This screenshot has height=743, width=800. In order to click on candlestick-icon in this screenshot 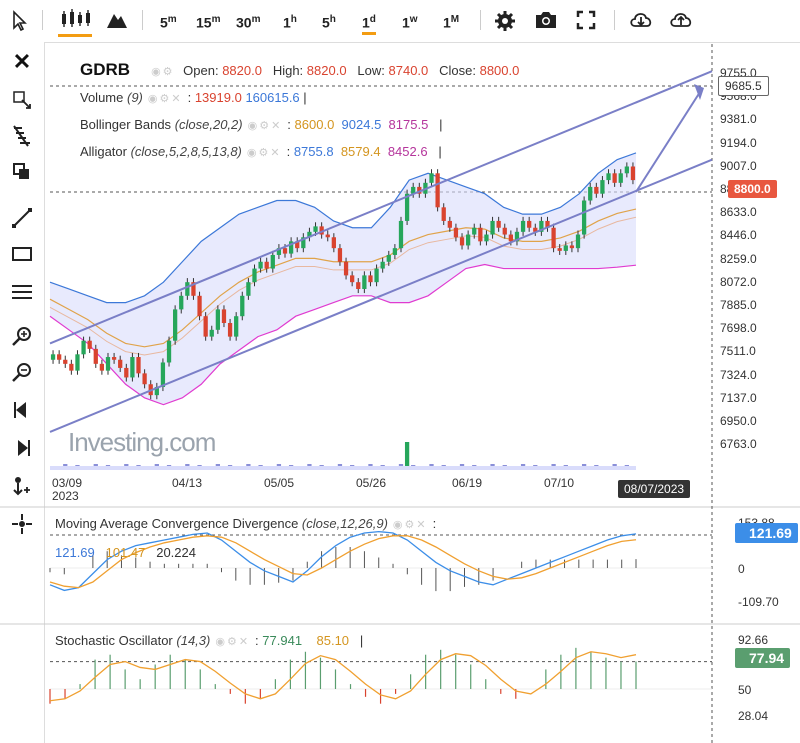, I will do `click(75, 21)`.